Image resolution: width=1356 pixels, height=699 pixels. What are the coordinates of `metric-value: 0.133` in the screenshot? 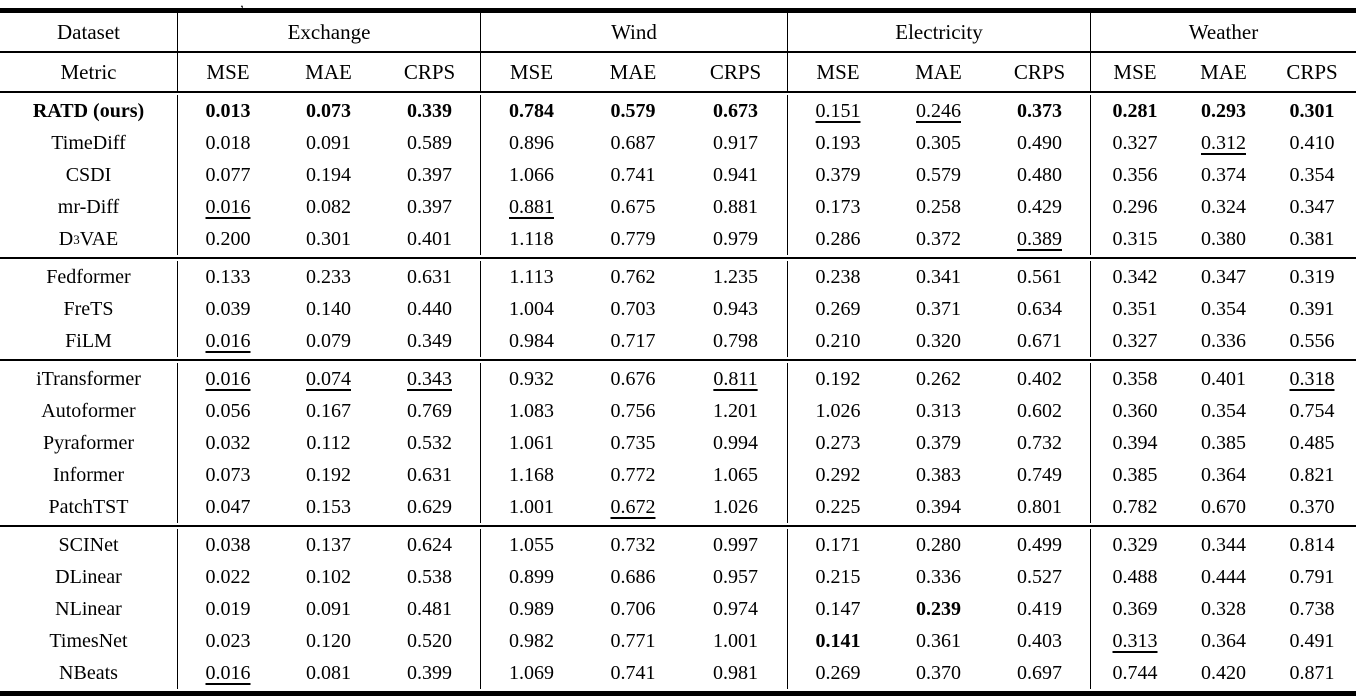 It's located at (227, 277).